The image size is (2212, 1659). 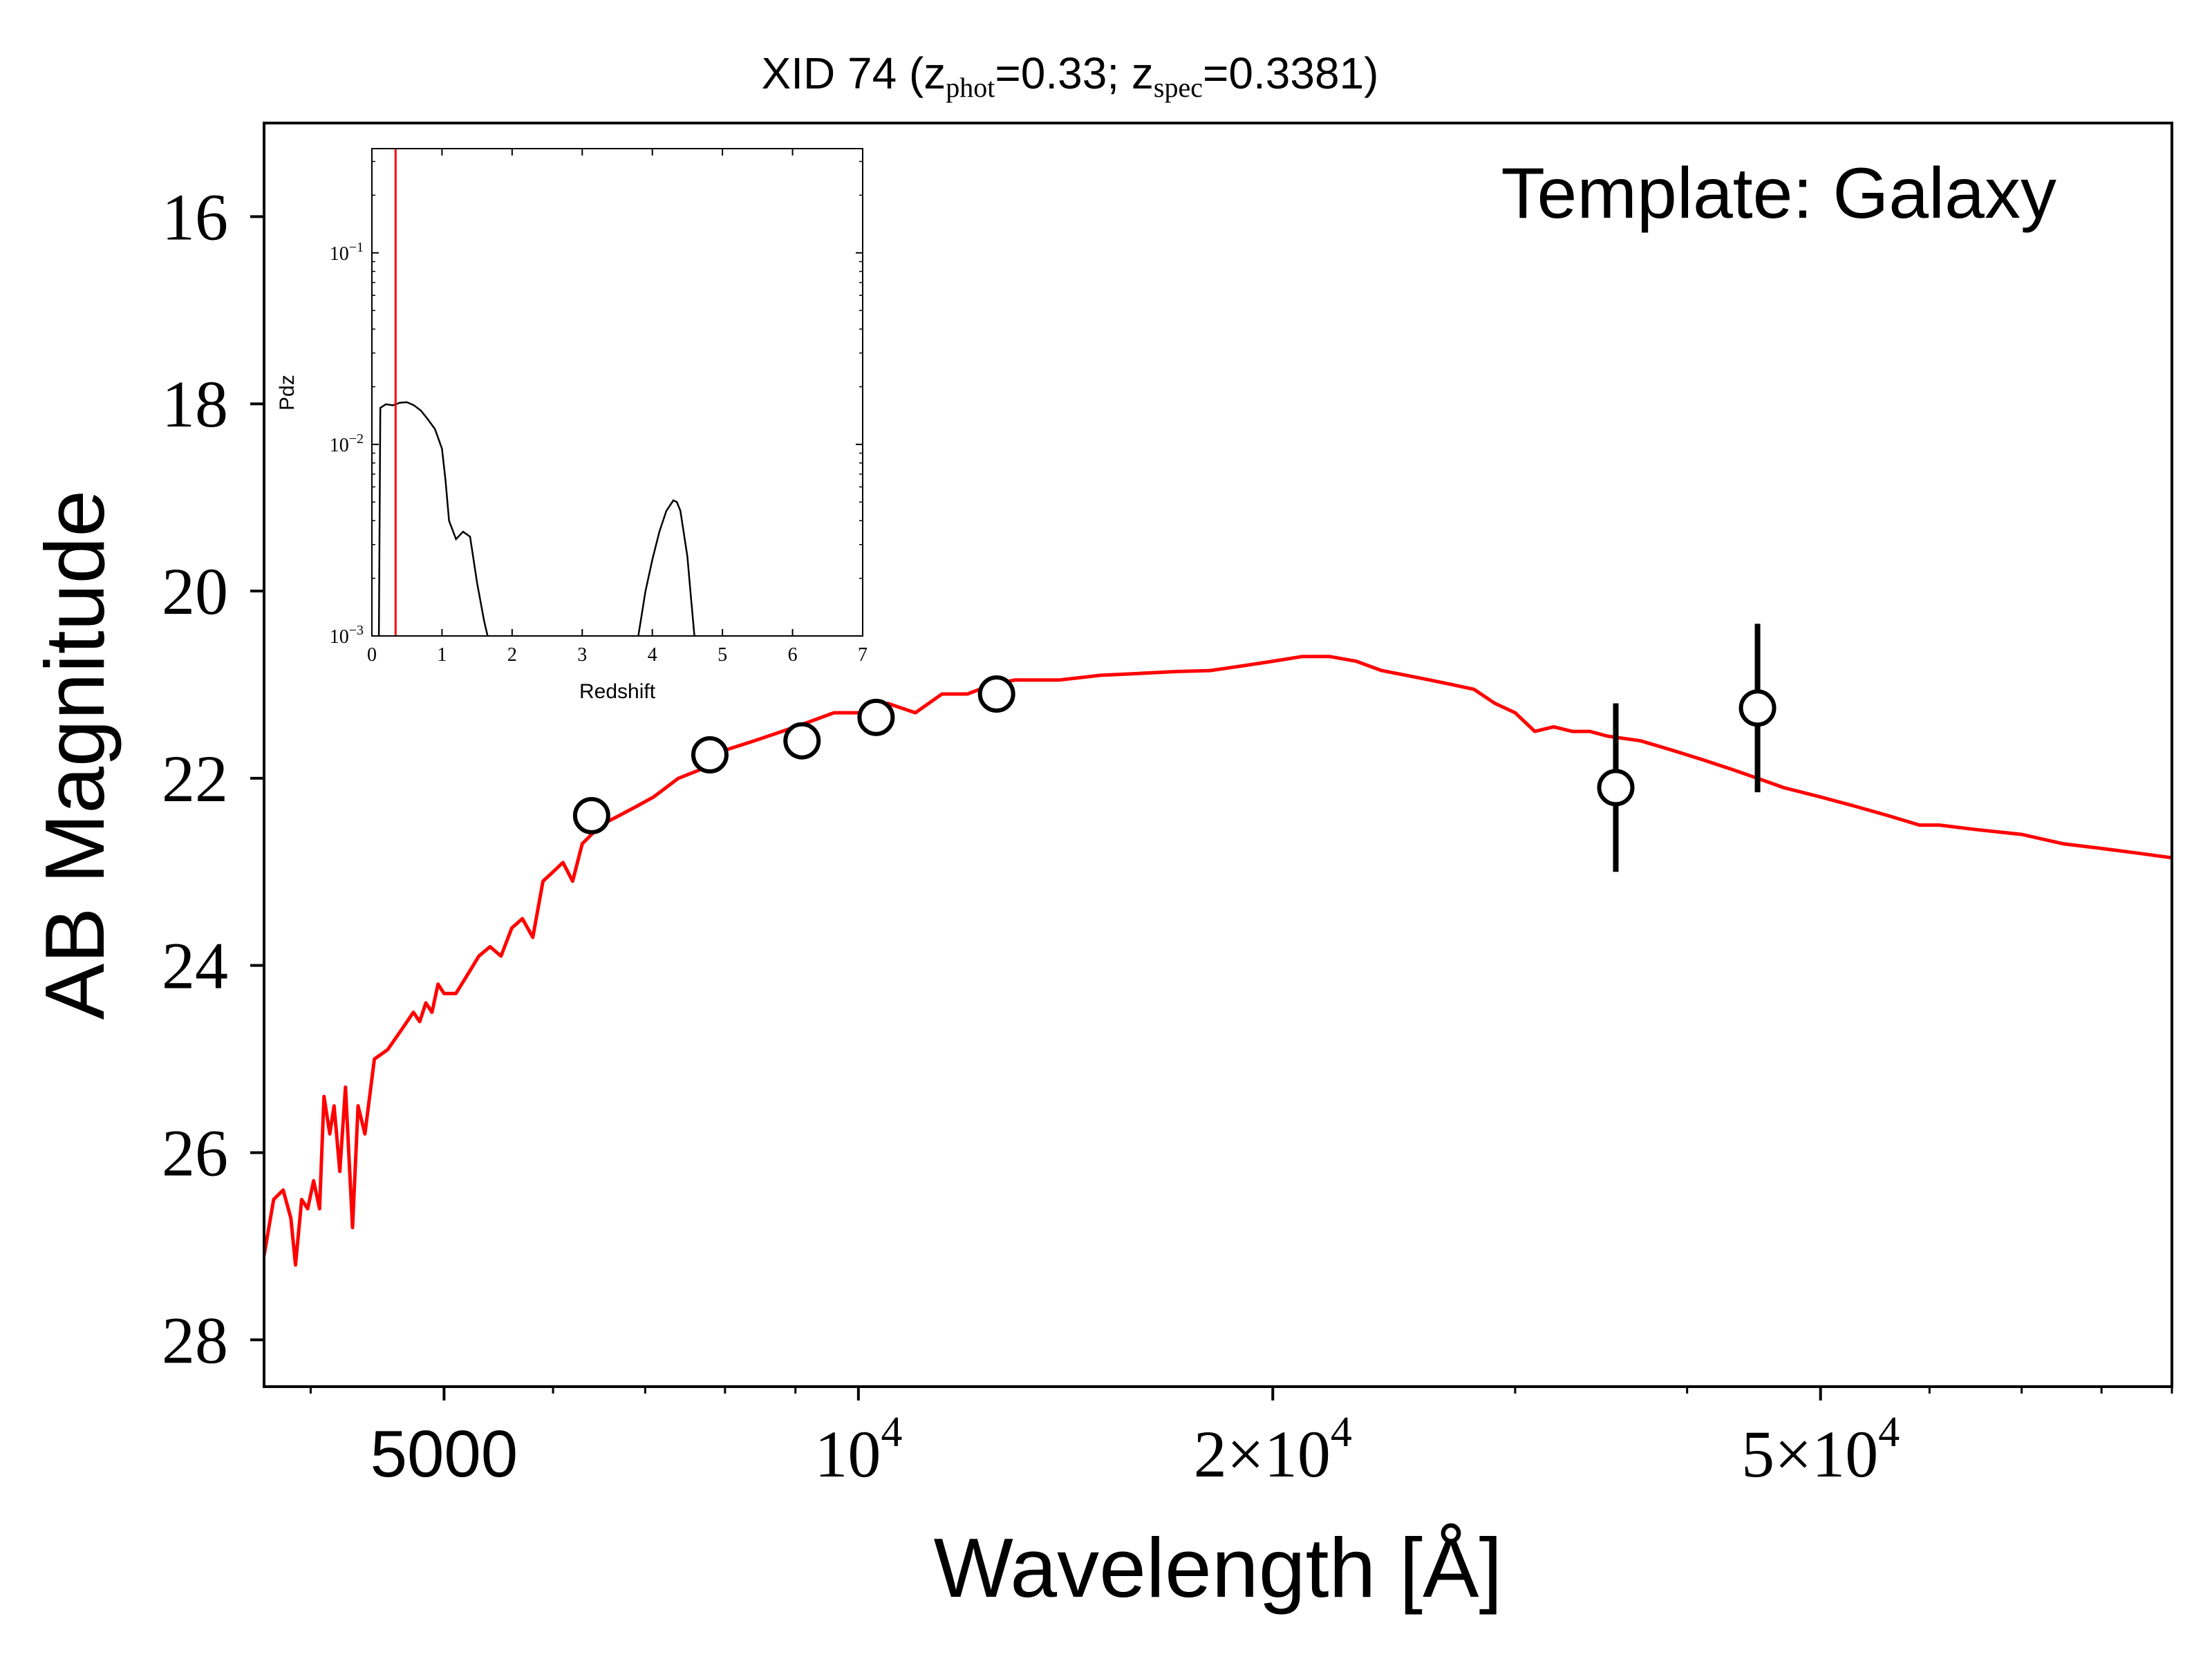 I want to click on y-tick-label: 24, so click(x=195, y=966).